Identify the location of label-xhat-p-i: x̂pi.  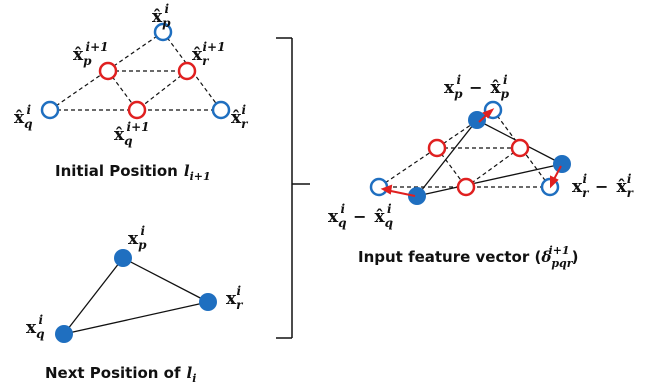
(161, 16).